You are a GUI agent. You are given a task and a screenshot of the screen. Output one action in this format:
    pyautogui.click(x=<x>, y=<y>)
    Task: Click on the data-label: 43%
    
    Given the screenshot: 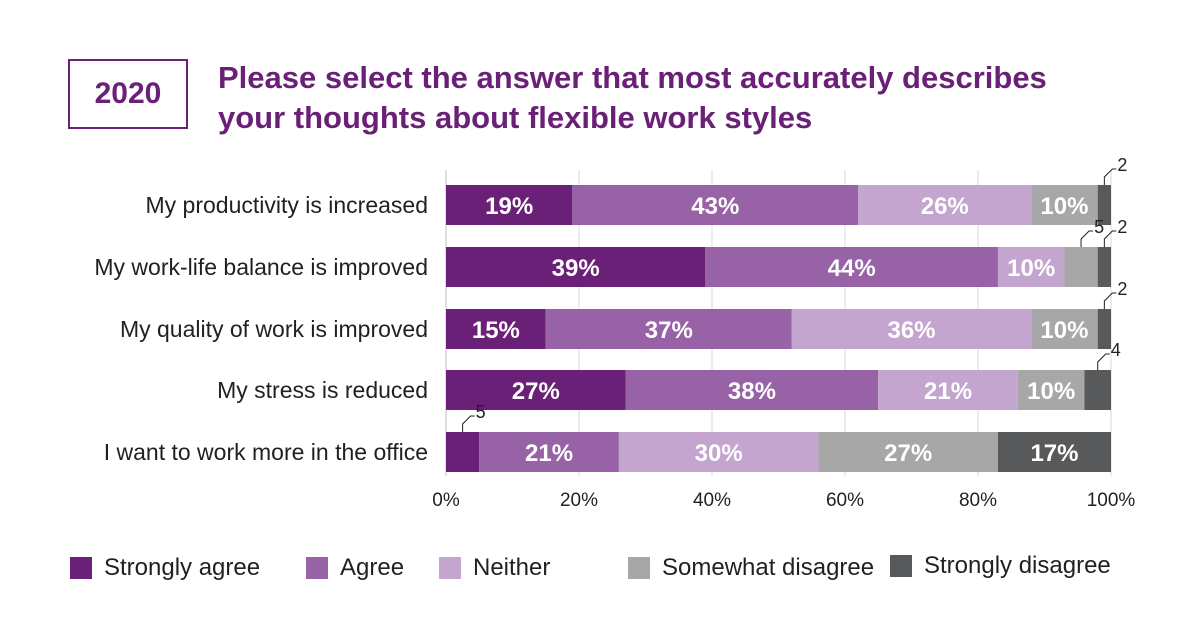 What is the action you would take?
    pyautogui.click(x=715, y=206)
    